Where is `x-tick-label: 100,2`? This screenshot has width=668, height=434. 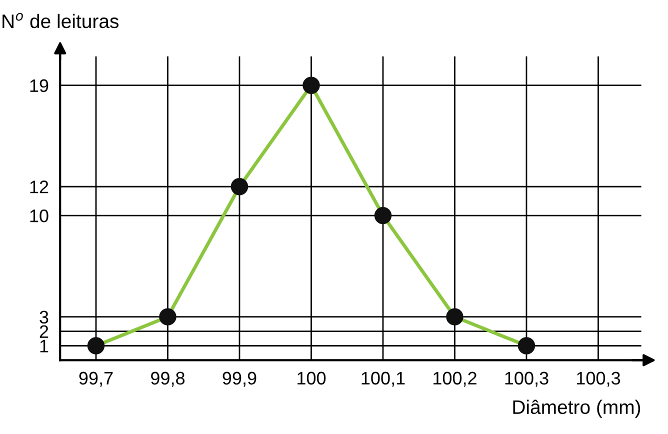 x-tick-label: 100,2 is located at coordinates (455, 379).